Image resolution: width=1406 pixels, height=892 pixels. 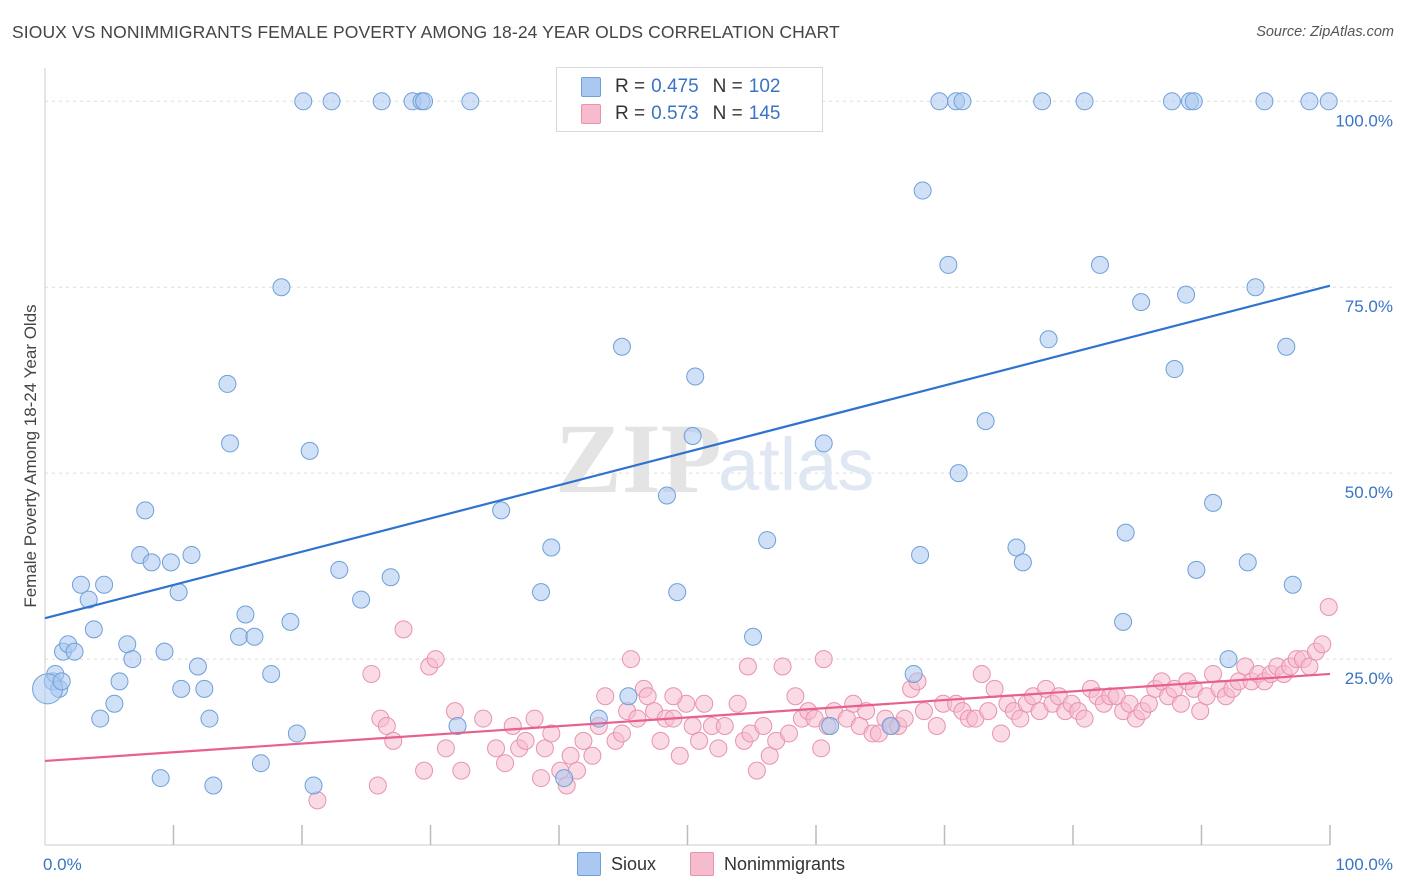 What do you see at coordinates (796, 464) in the screenshot?
I see `watermark-atlas: atlas` at bounding box center [796, 464].